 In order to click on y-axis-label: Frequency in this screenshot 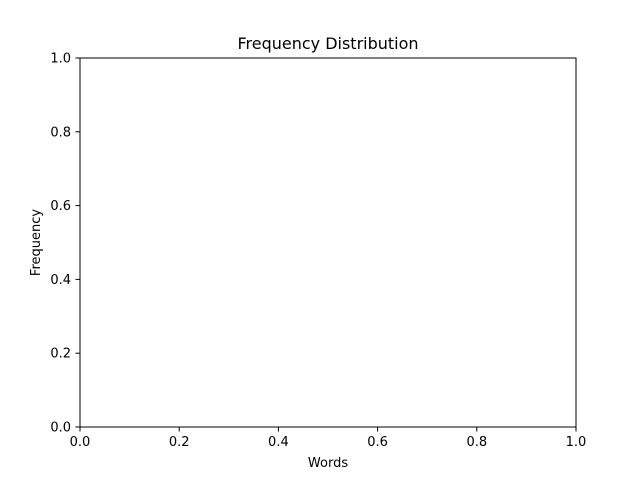, I will do `click(36, 242)`.